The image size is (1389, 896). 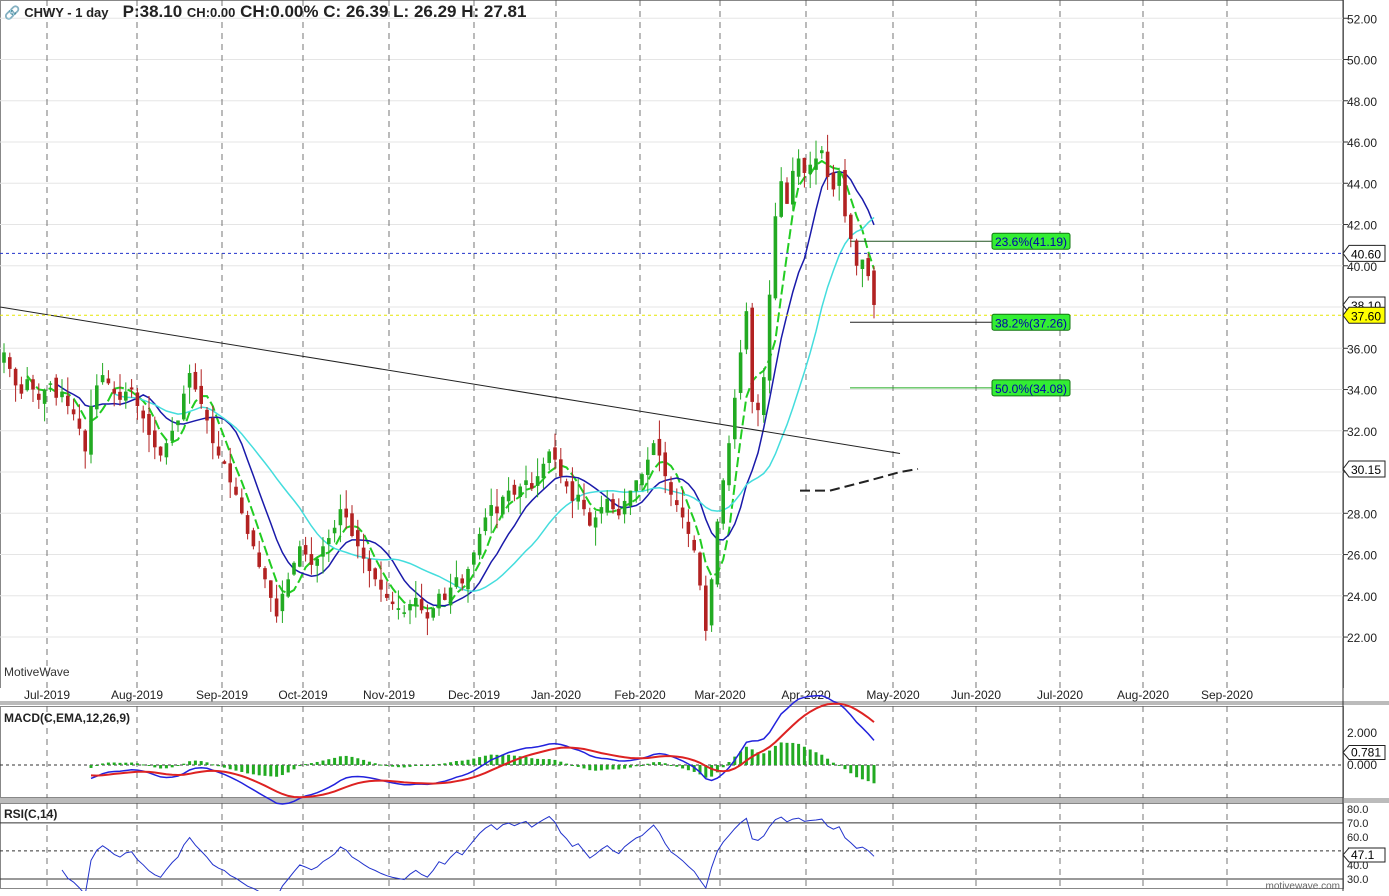 What do you see at coordinates (474, 695) in the screenshot?
I see `x-tick-label: Dec-2019` at bounding box center [474, 695].